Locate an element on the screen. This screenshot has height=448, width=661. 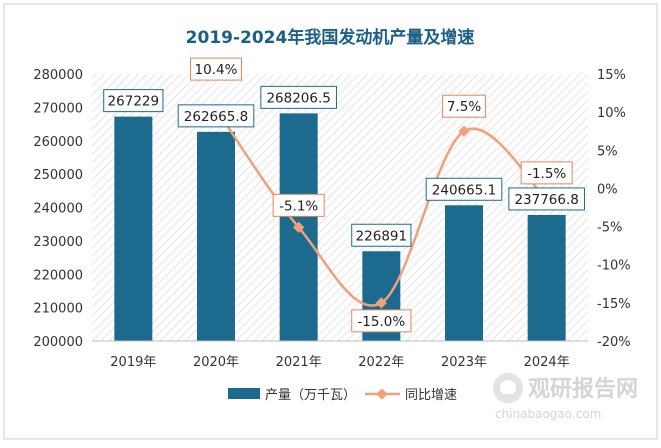
bar-value-label: 237766.8 is located at coordinates (546, 200).